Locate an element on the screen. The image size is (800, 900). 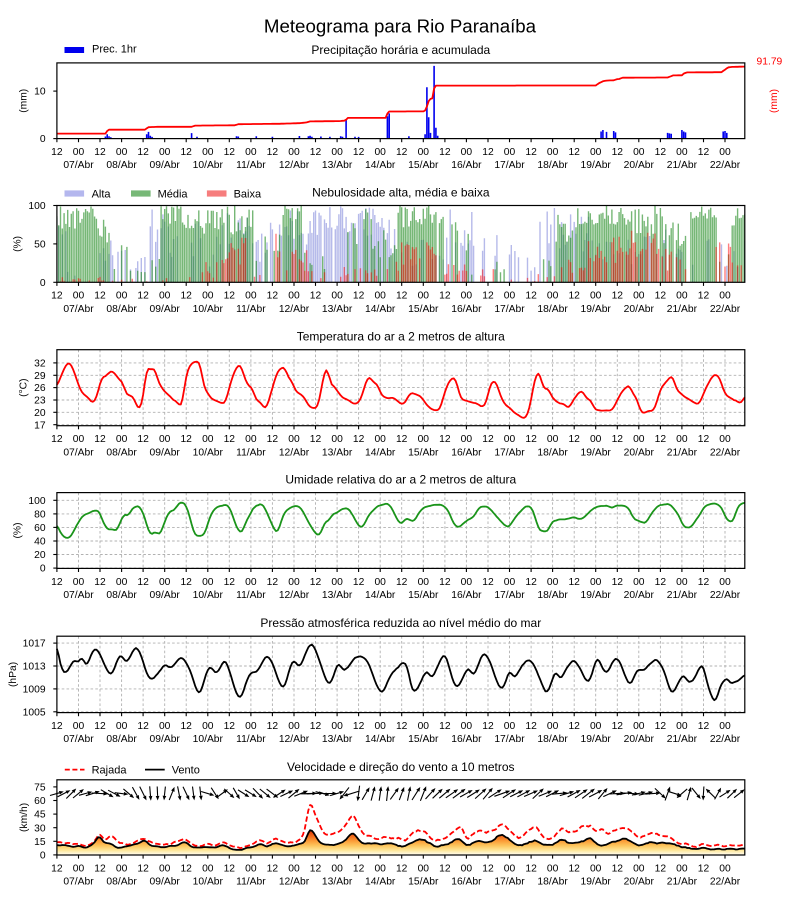
svg-text: 18/Abr is located at coordinates (552, 165).